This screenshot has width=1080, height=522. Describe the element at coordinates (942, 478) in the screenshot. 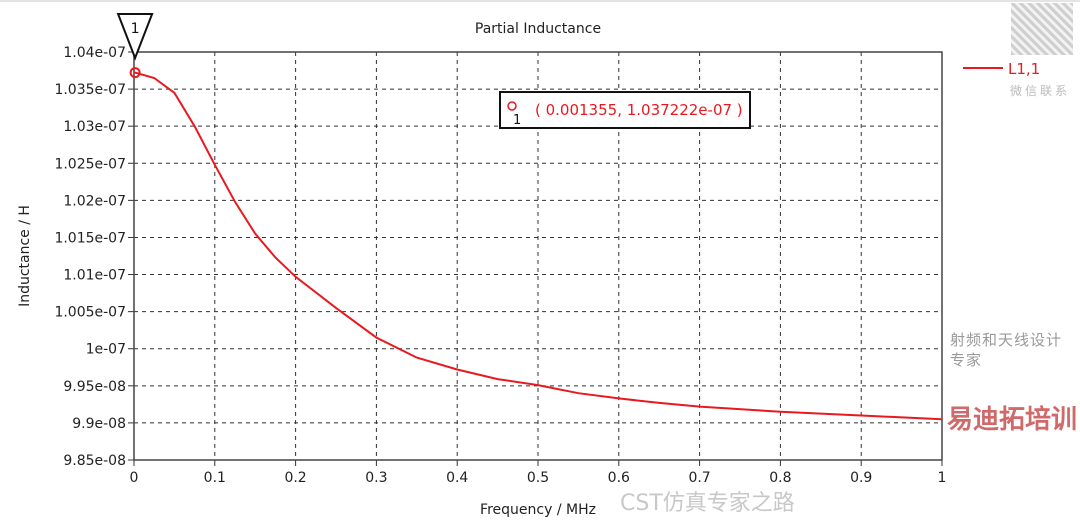

I see `x-tick-label: 1` at that location.